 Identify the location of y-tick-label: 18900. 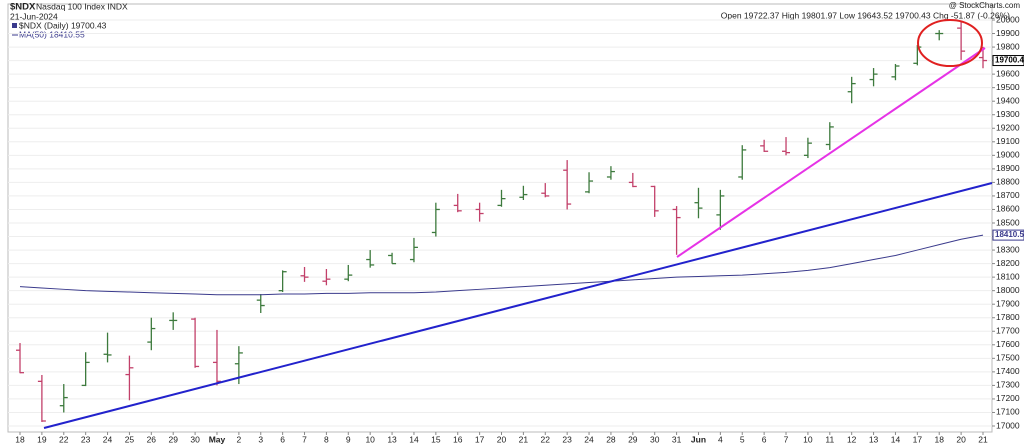
(1008, 168).